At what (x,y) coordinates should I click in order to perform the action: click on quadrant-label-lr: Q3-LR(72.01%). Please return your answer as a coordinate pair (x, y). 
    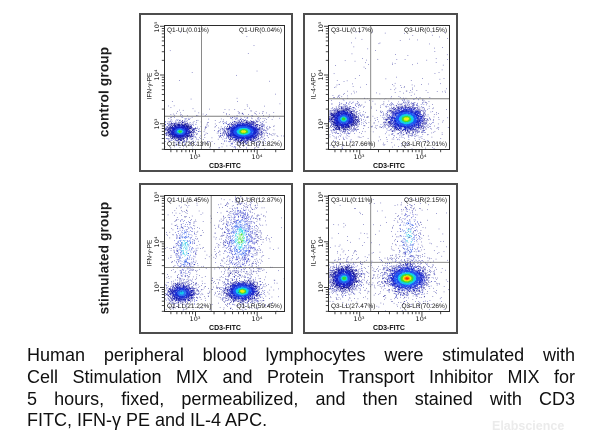
    Looking at the image, I should click on (424, 144).